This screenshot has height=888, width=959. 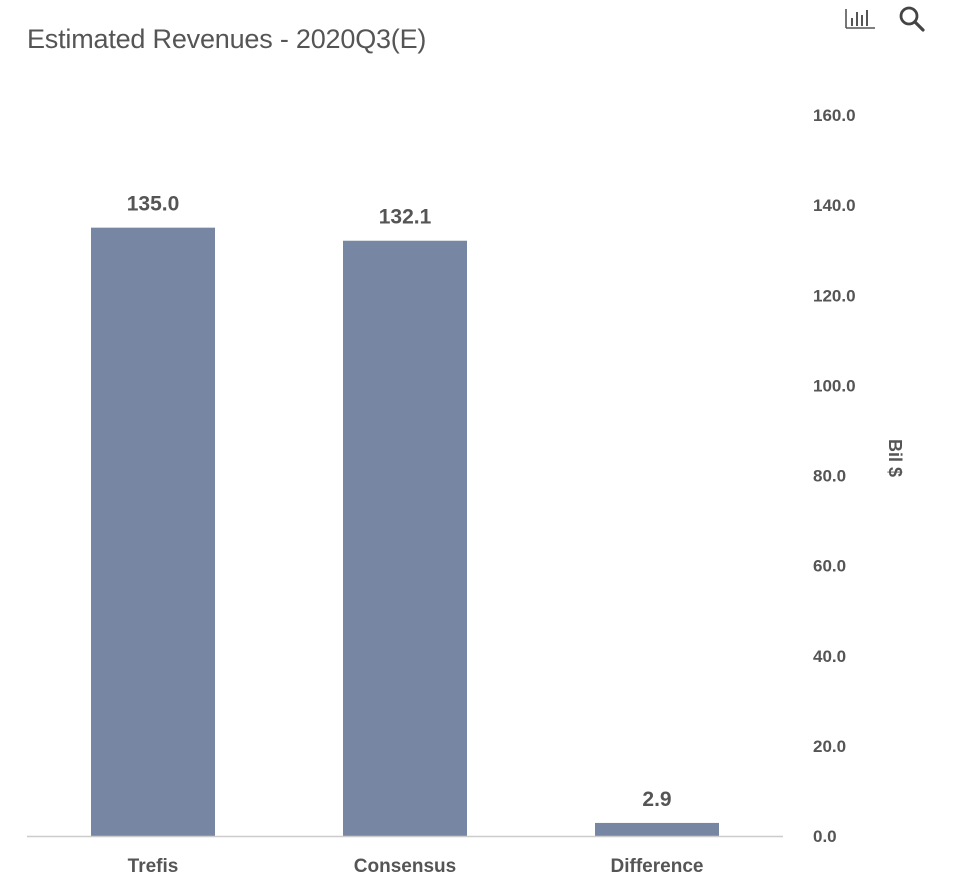 I want to click on y-tick-label: 100.0, so click(x=834, y=385).